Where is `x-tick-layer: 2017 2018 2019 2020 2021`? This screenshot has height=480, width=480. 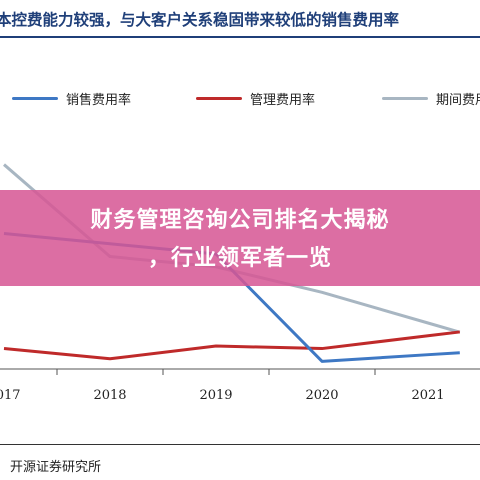 x-tick-layer: 2017 2018 2019 2020 2021 is located at coordinates (222, 386).